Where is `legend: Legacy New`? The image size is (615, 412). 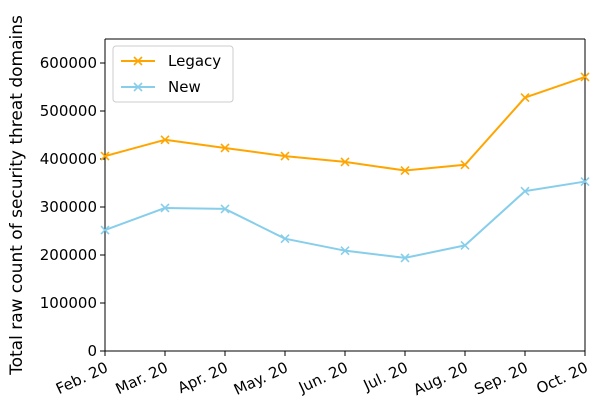 legend: Legacy New is located at coordinates (173, 74).